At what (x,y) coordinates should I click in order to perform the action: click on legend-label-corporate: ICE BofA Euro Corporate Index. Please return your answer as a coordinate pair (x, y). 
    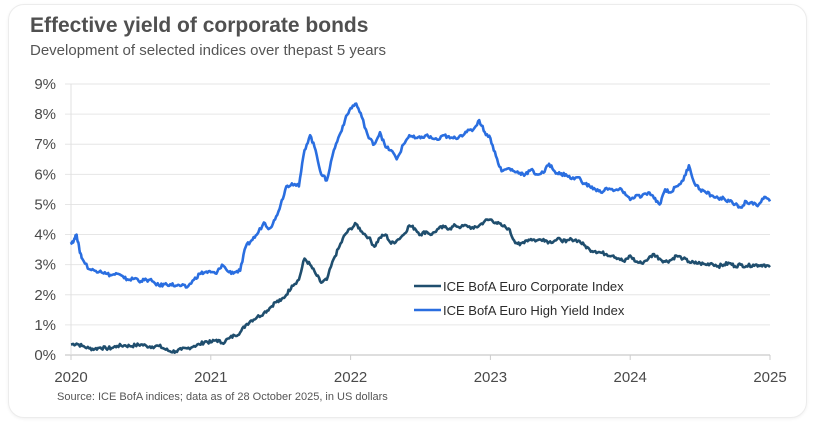
    Looking at the image, I should click on (533, 286).